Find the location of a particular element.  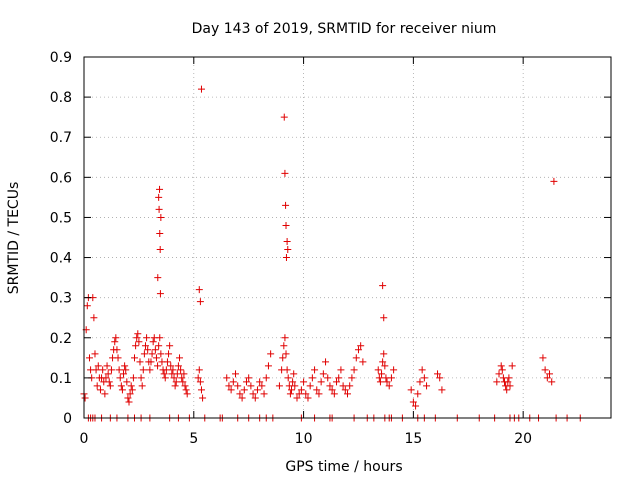

y-tick-label: 0.9 is located at coordinates (61, 58).